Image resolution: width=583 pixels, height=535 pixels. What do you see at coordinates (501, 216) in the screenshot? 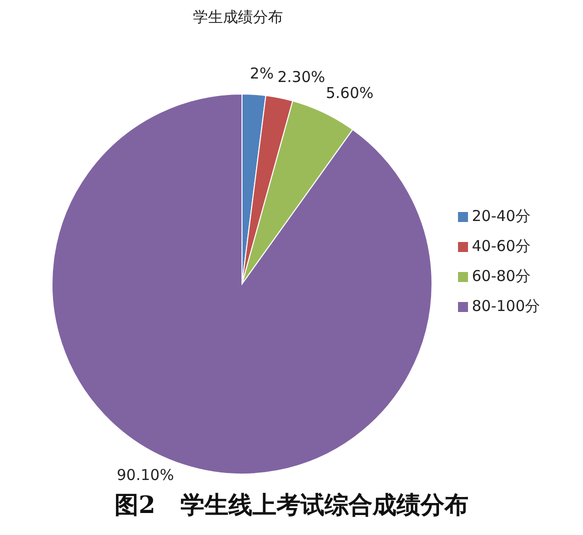
I see `legend-label: 20-40分` at bounding box center [501, 216].